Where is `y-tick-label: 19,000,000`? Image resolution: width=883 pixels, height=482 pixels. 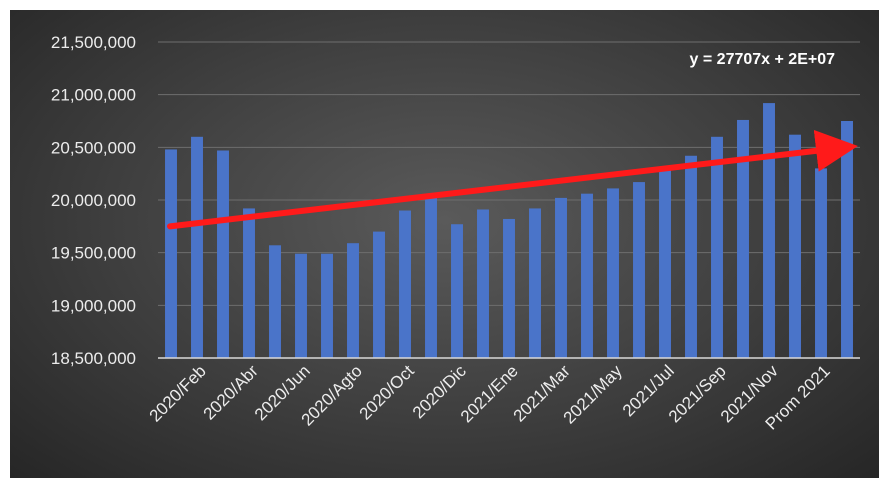 y-tick-label: 19,000,000 is located at coordinates (93, 305).